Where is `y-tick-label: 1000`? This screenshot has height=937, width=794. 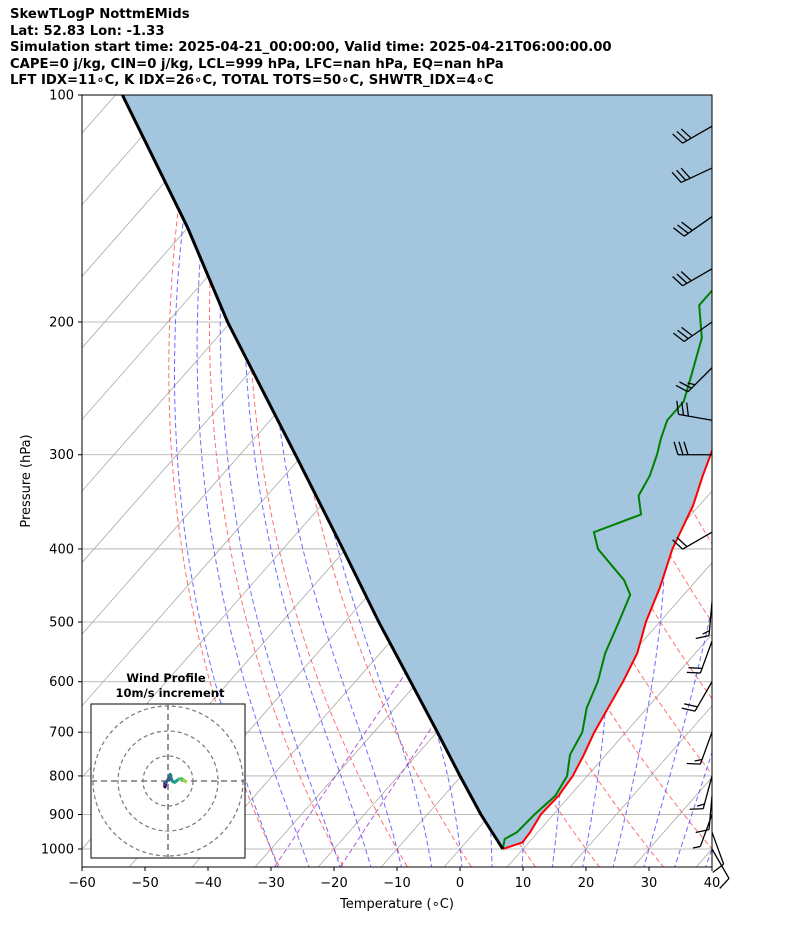
y-tick-label: 1000 is located at coordinates (57, 850).